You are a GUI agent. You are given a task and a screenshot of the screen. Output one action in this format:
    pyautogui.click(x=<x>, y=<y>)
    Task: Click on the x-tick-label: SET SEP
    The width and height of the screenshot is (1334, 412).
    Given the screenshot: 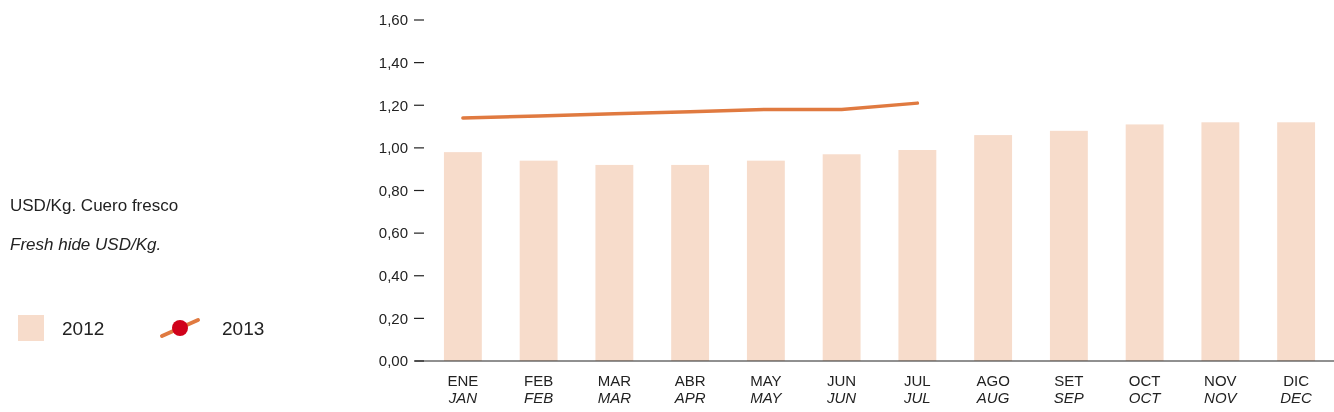 What is the action you would take?
    pyautogui.click(x=1068, y=389)
    